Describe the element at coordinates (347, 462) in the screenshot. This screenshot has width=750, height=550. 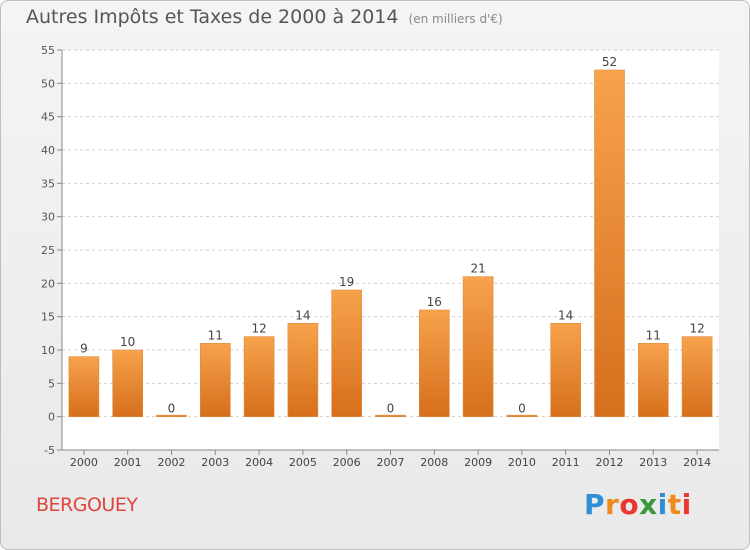
I see `x-tick-label-2006: 2006` at that location.